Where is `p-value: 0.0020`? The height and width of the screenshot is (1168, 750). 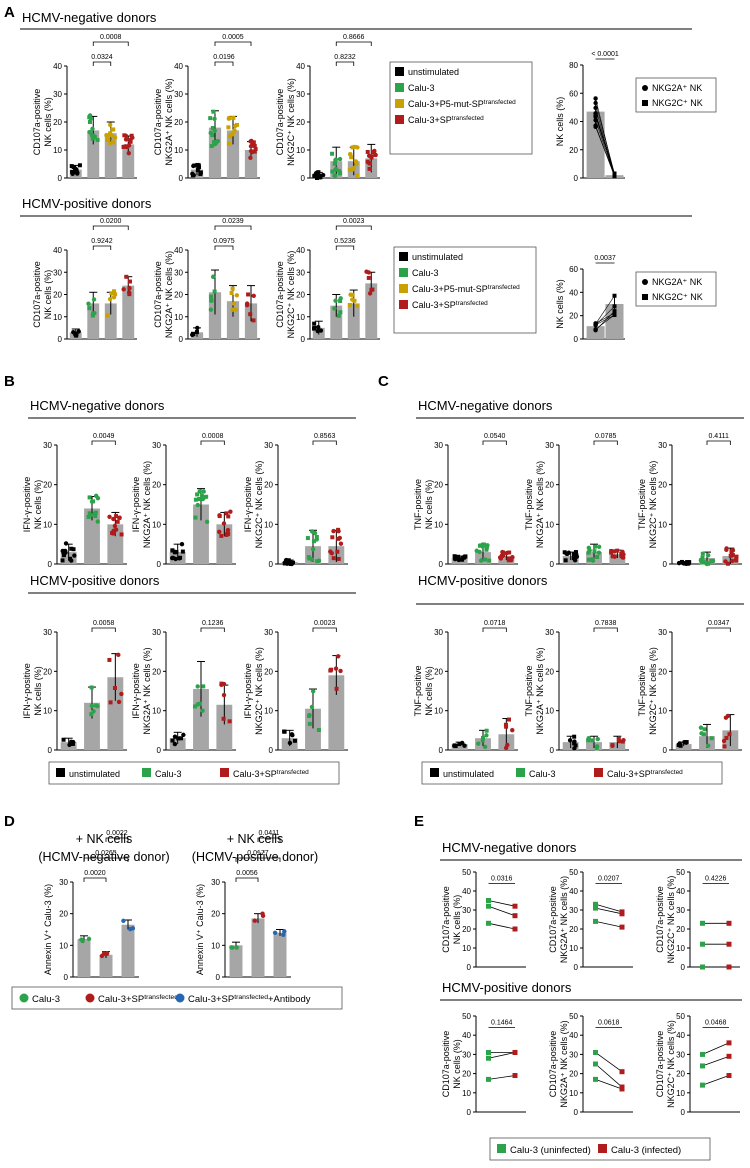 p-value: 0.0020 is located at coordinates (95, 873).